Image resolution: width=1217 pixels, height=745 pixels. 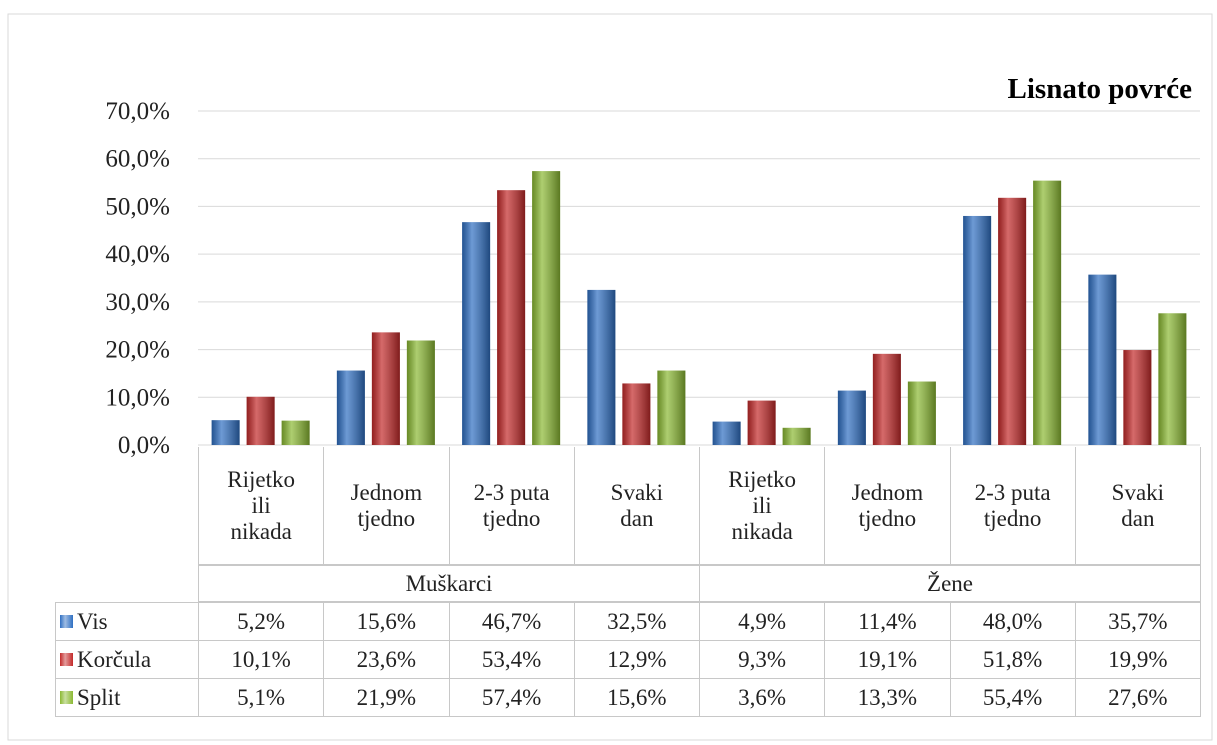 What do you see at coordinates (137, 397) in the screenshot?
I see `y-tick-label: 10,0%` at bounding box center [137, 397].